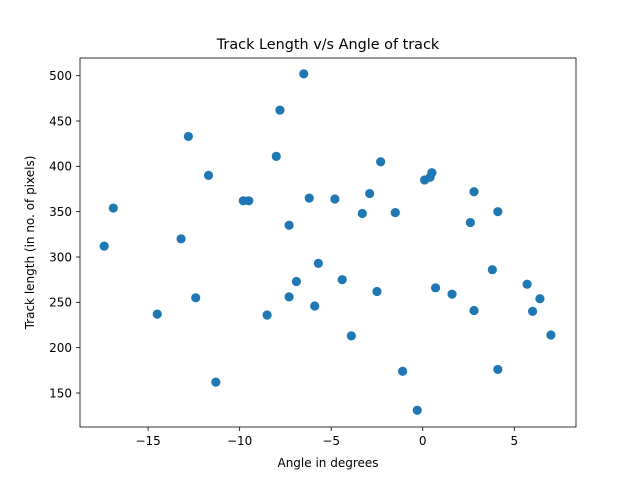  I want to click on x-axis-label: Angle in degrees, so click(327, 463).